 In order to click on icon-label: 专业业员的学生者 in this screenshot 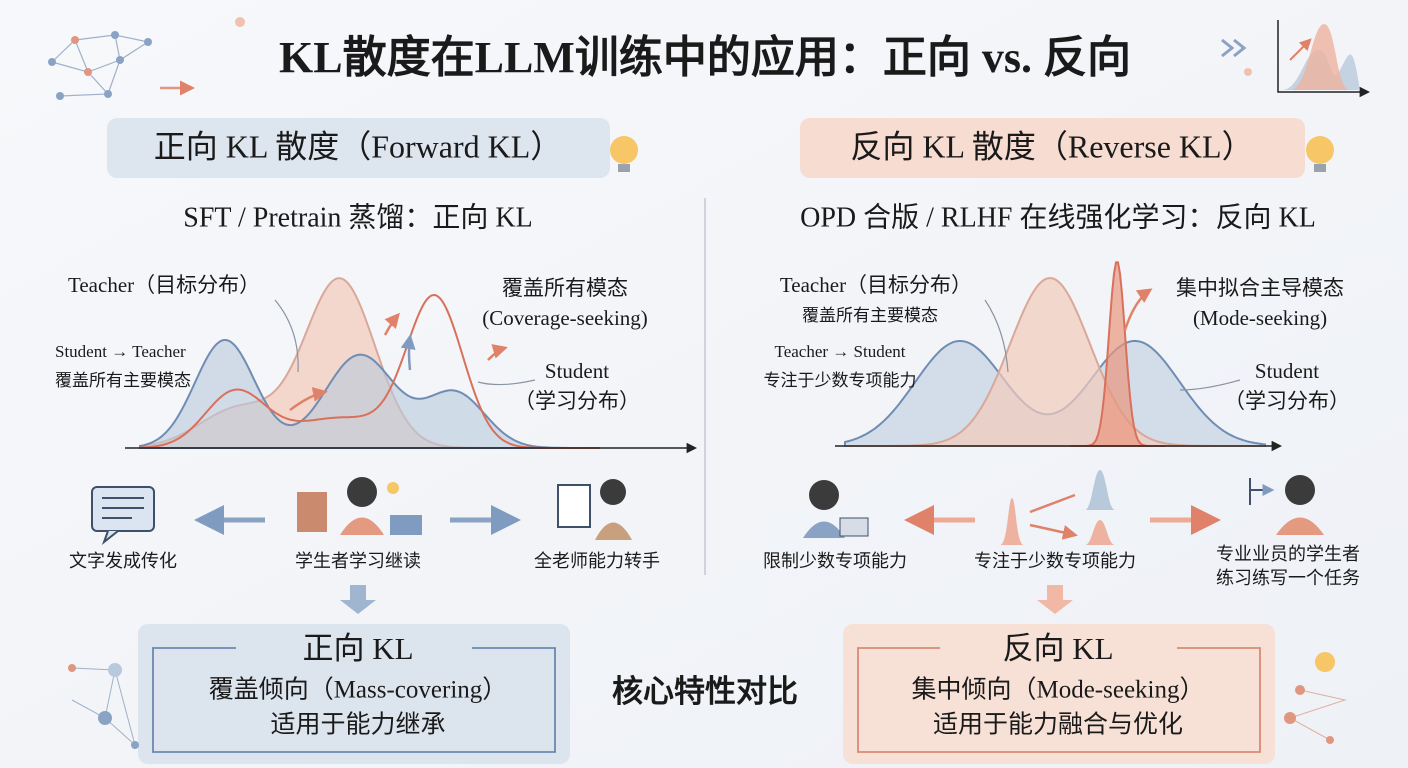, I will do `click(1288, 554)`.